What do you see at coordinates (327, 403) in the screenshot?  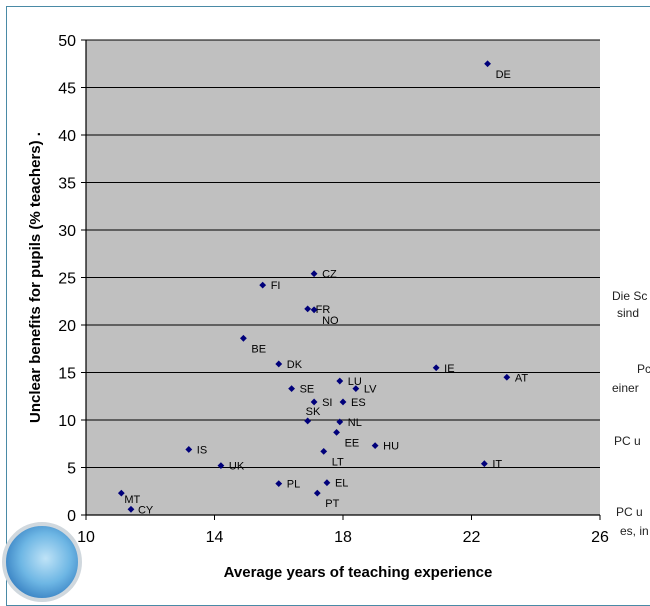 I see `point-label-si: SI` at bounding box center [327, 403].